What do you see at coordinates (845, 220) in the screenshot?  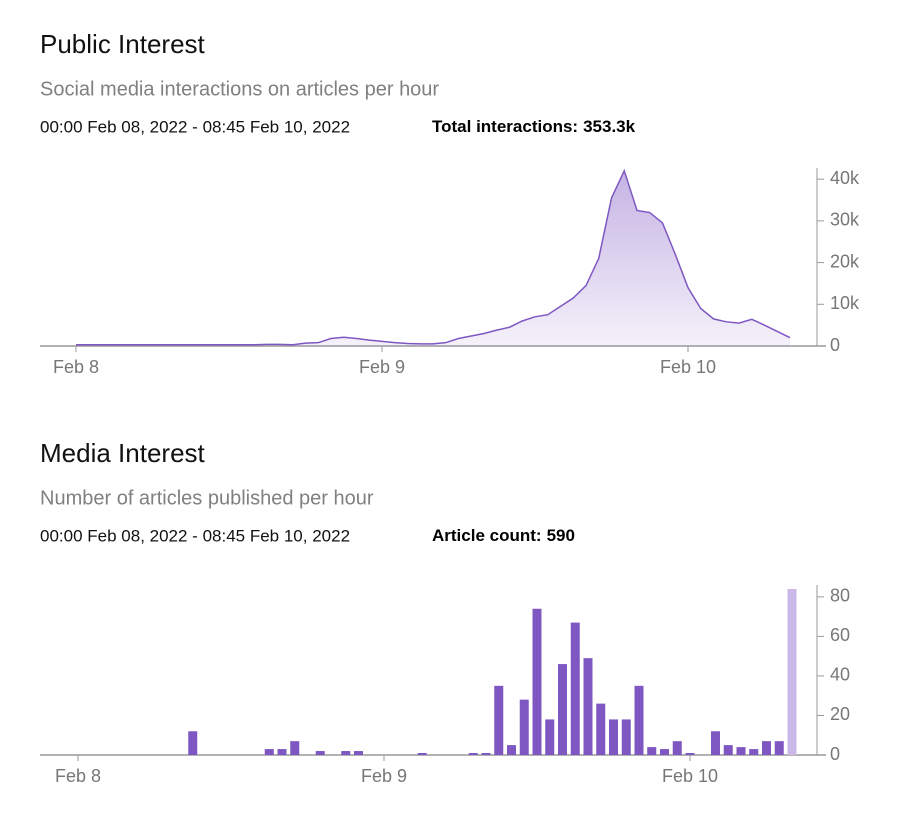 I see `y-tick-label: 30k` at bounding box center [845, 220].